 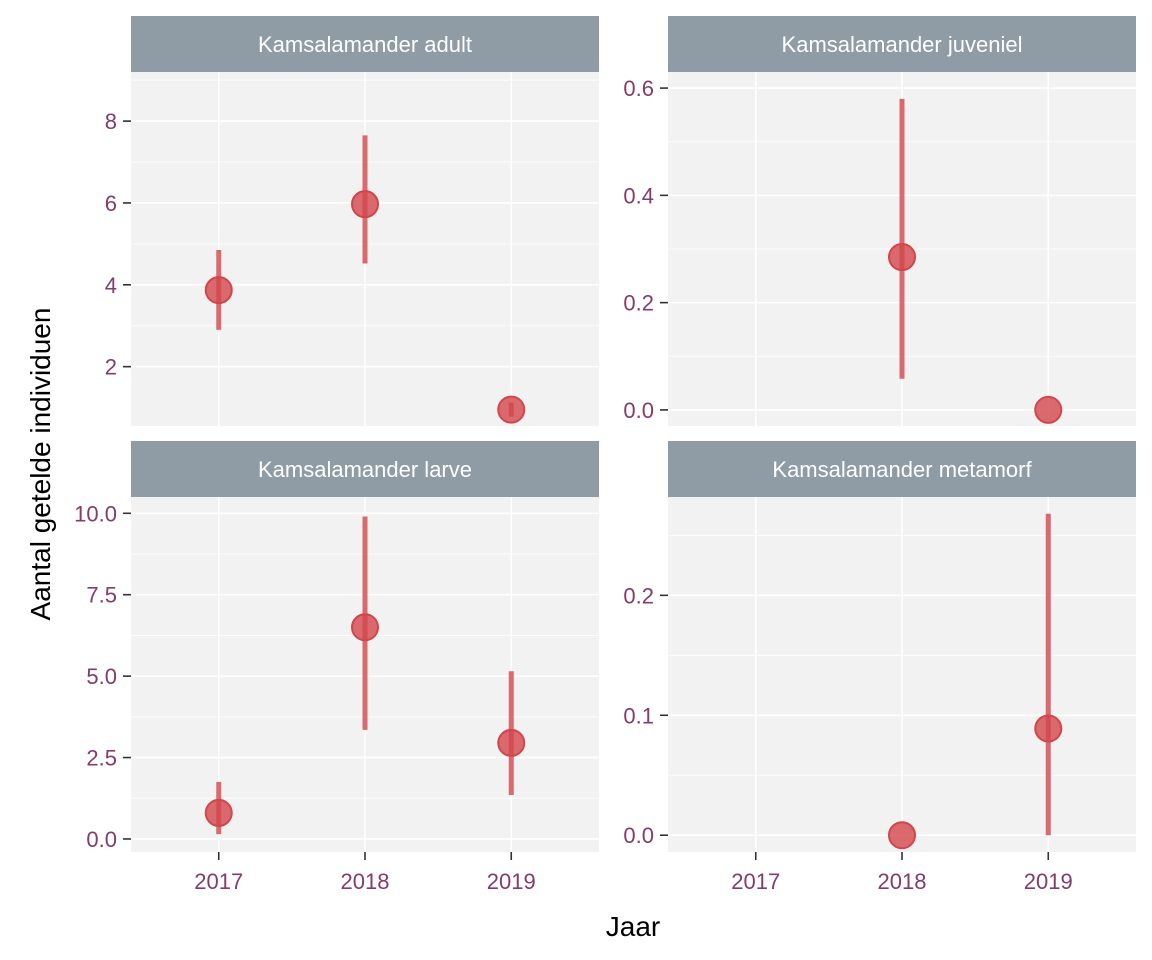 I want to click on strip-title: Kamsalamander larve, so click(x=365, y=469).